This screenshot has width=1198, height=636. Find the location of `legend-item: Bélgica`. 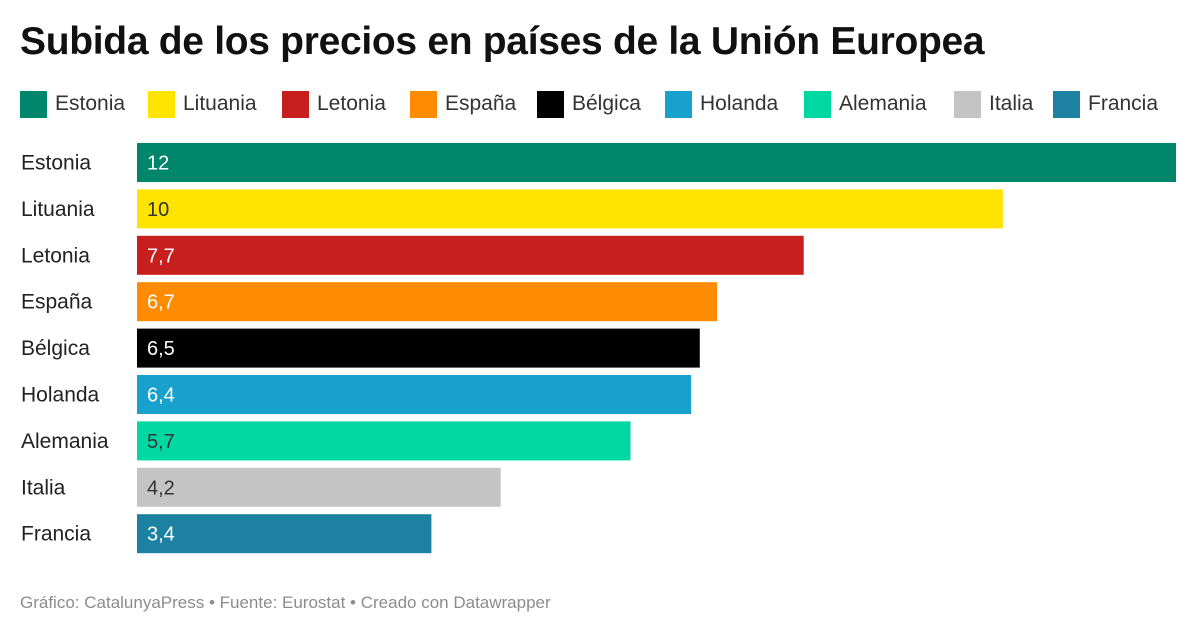

legend-item: Bélgica is located at coordinates (589, 104).